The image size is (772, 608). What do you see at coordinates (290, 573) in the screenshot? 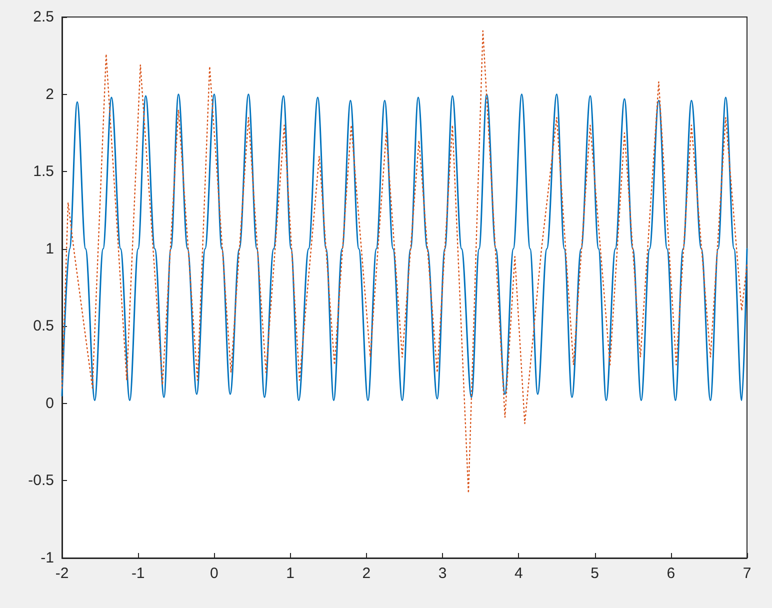
I see `x-tick-label: 1` at bounding box center [290, 573].